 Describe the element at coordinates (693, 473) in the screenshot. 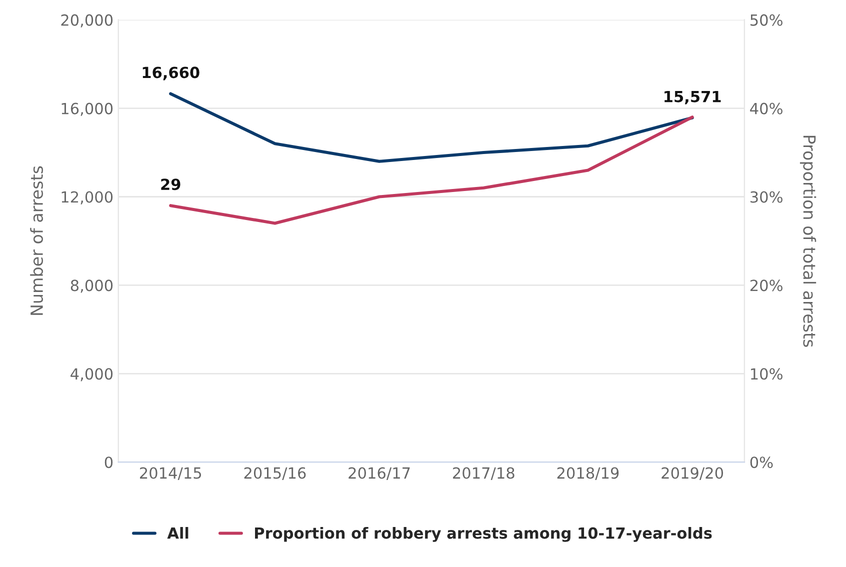

I see `x-tick-label: 2019/20` at that location.